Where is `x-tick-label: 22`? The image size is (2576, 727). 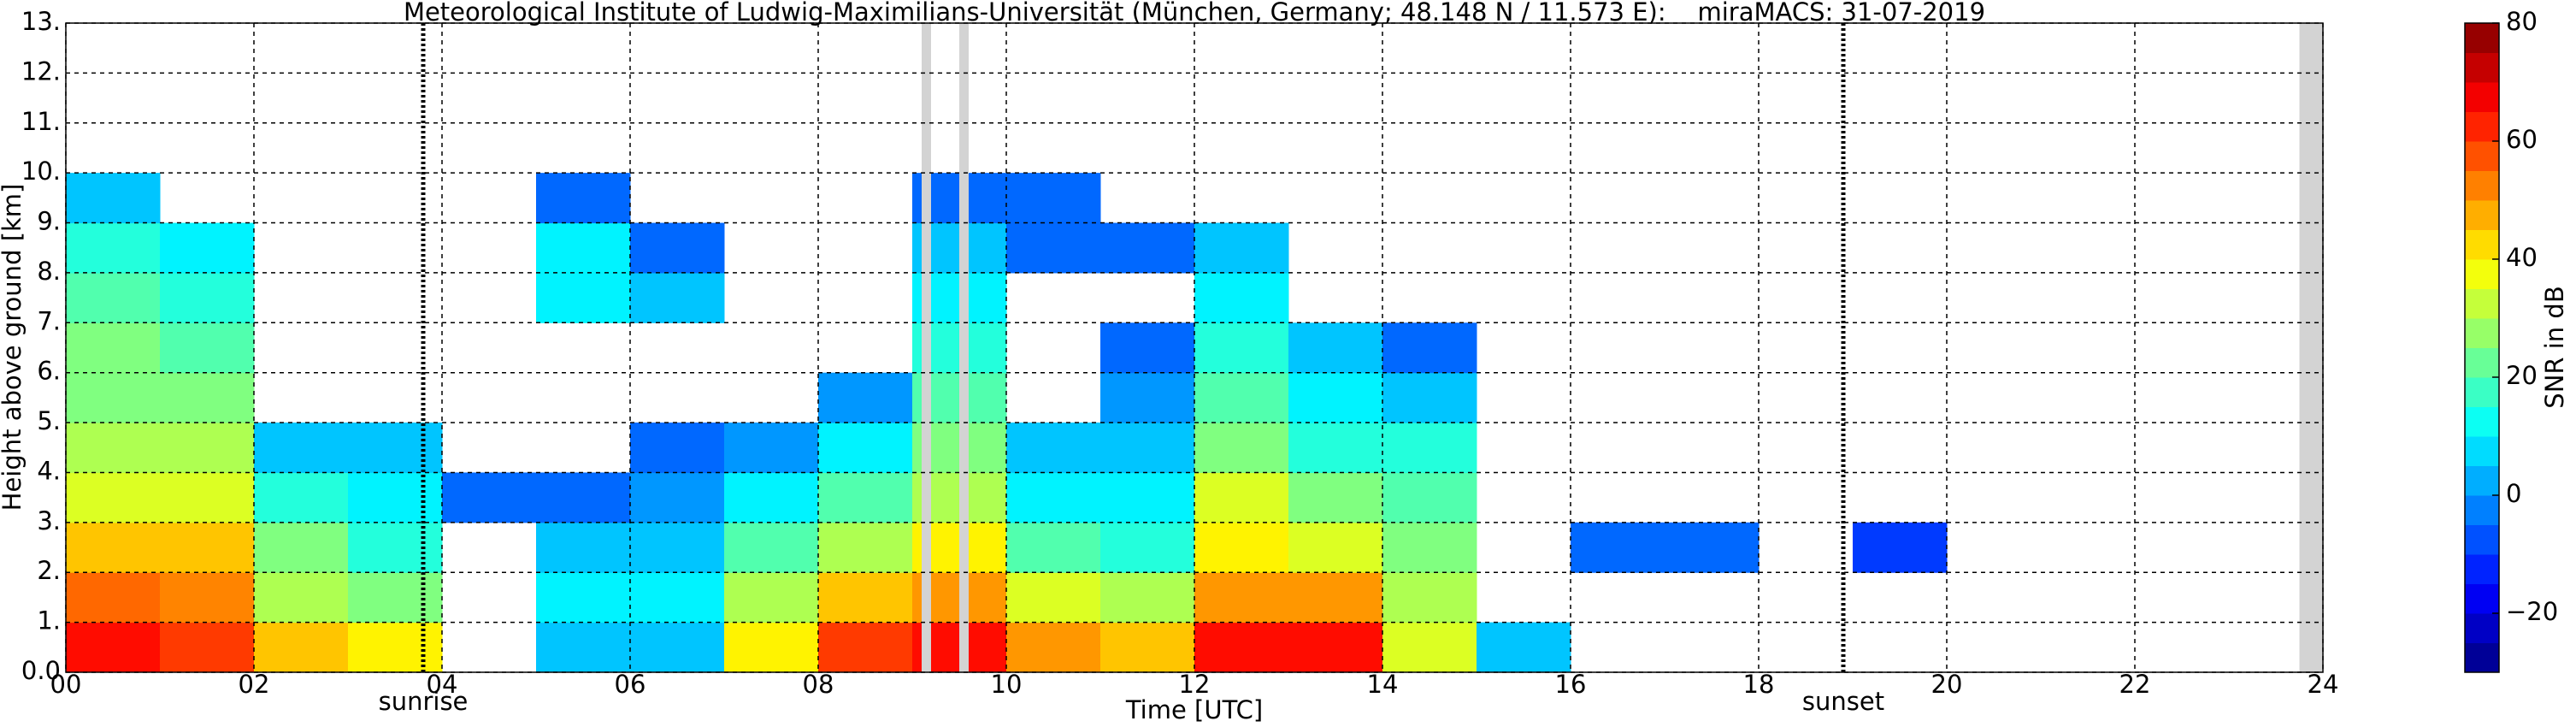 x-tick-label: 22 is located at coordinates (2135, 684).